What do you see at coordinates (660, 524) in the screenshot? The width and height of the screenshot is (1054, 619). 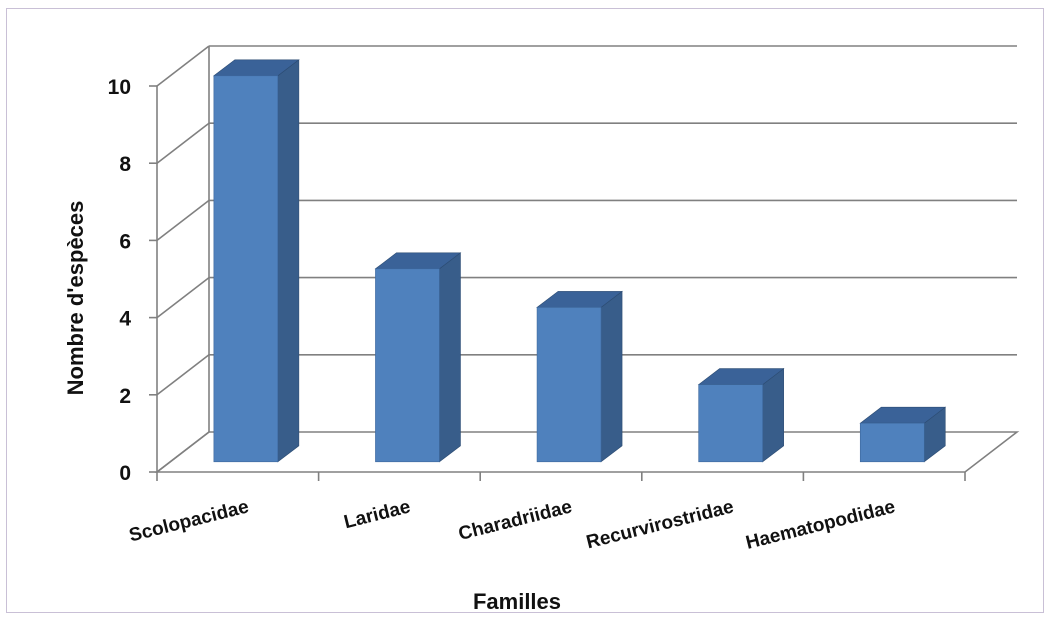 I see `x-tick-label: Recurvirostridae` at bounding box center [660, 524].